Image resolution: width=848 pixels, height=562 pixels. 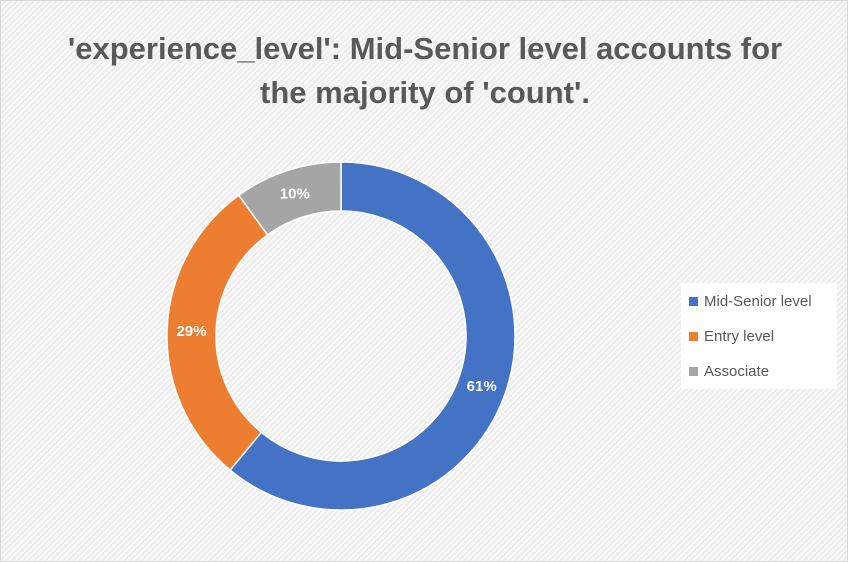 I want to click on legend-swatch-mid-senior, so click(x=693, y=301).